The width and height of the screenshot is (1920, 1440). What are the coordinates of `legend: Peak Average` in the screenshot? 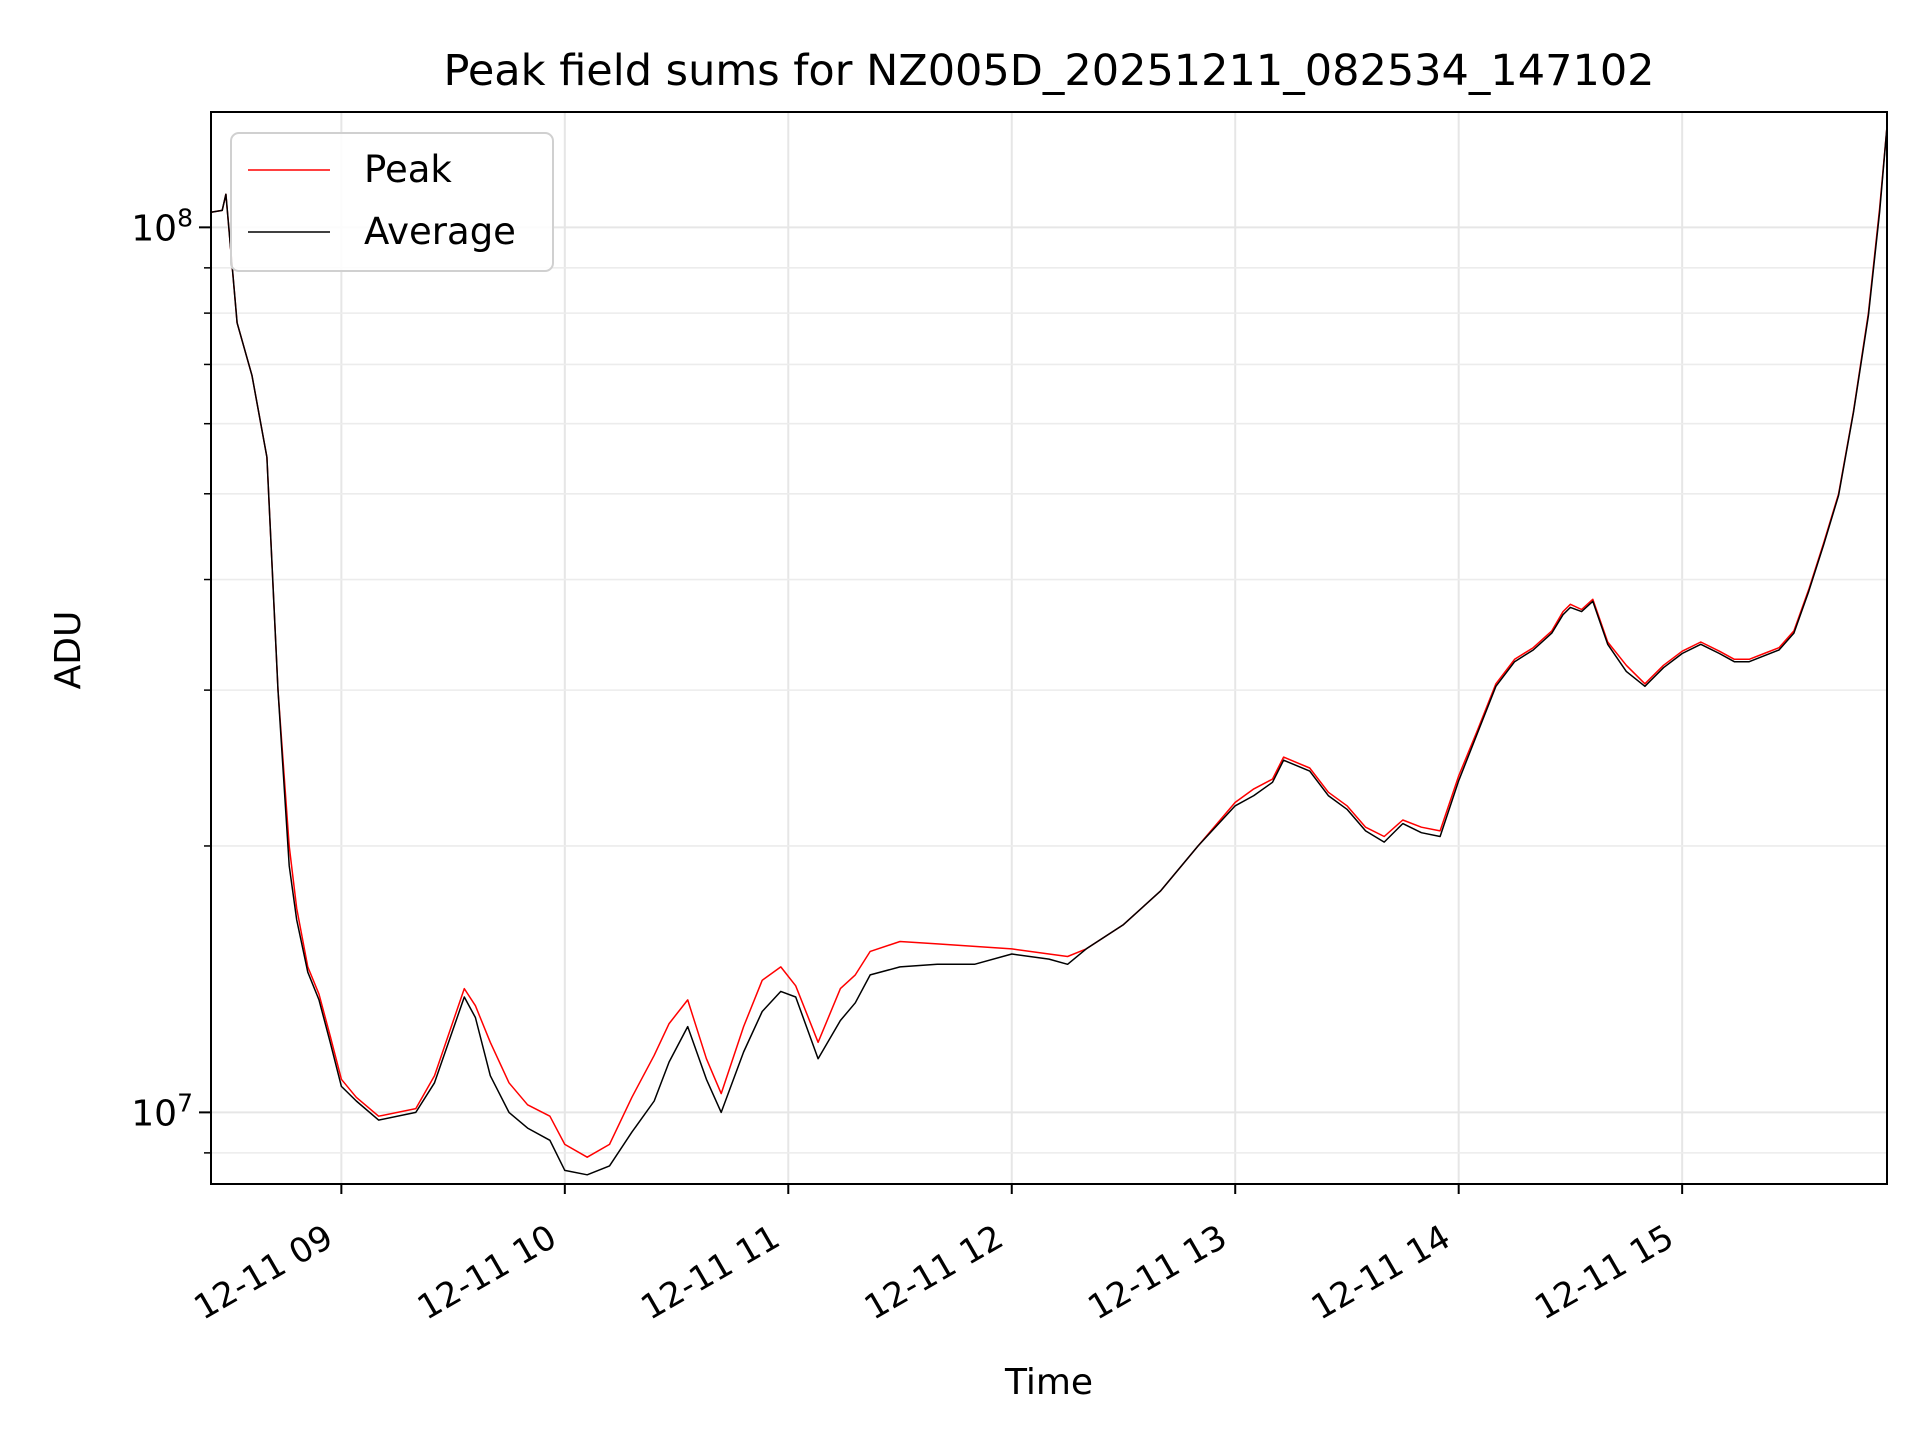 It's located at (392, 202).